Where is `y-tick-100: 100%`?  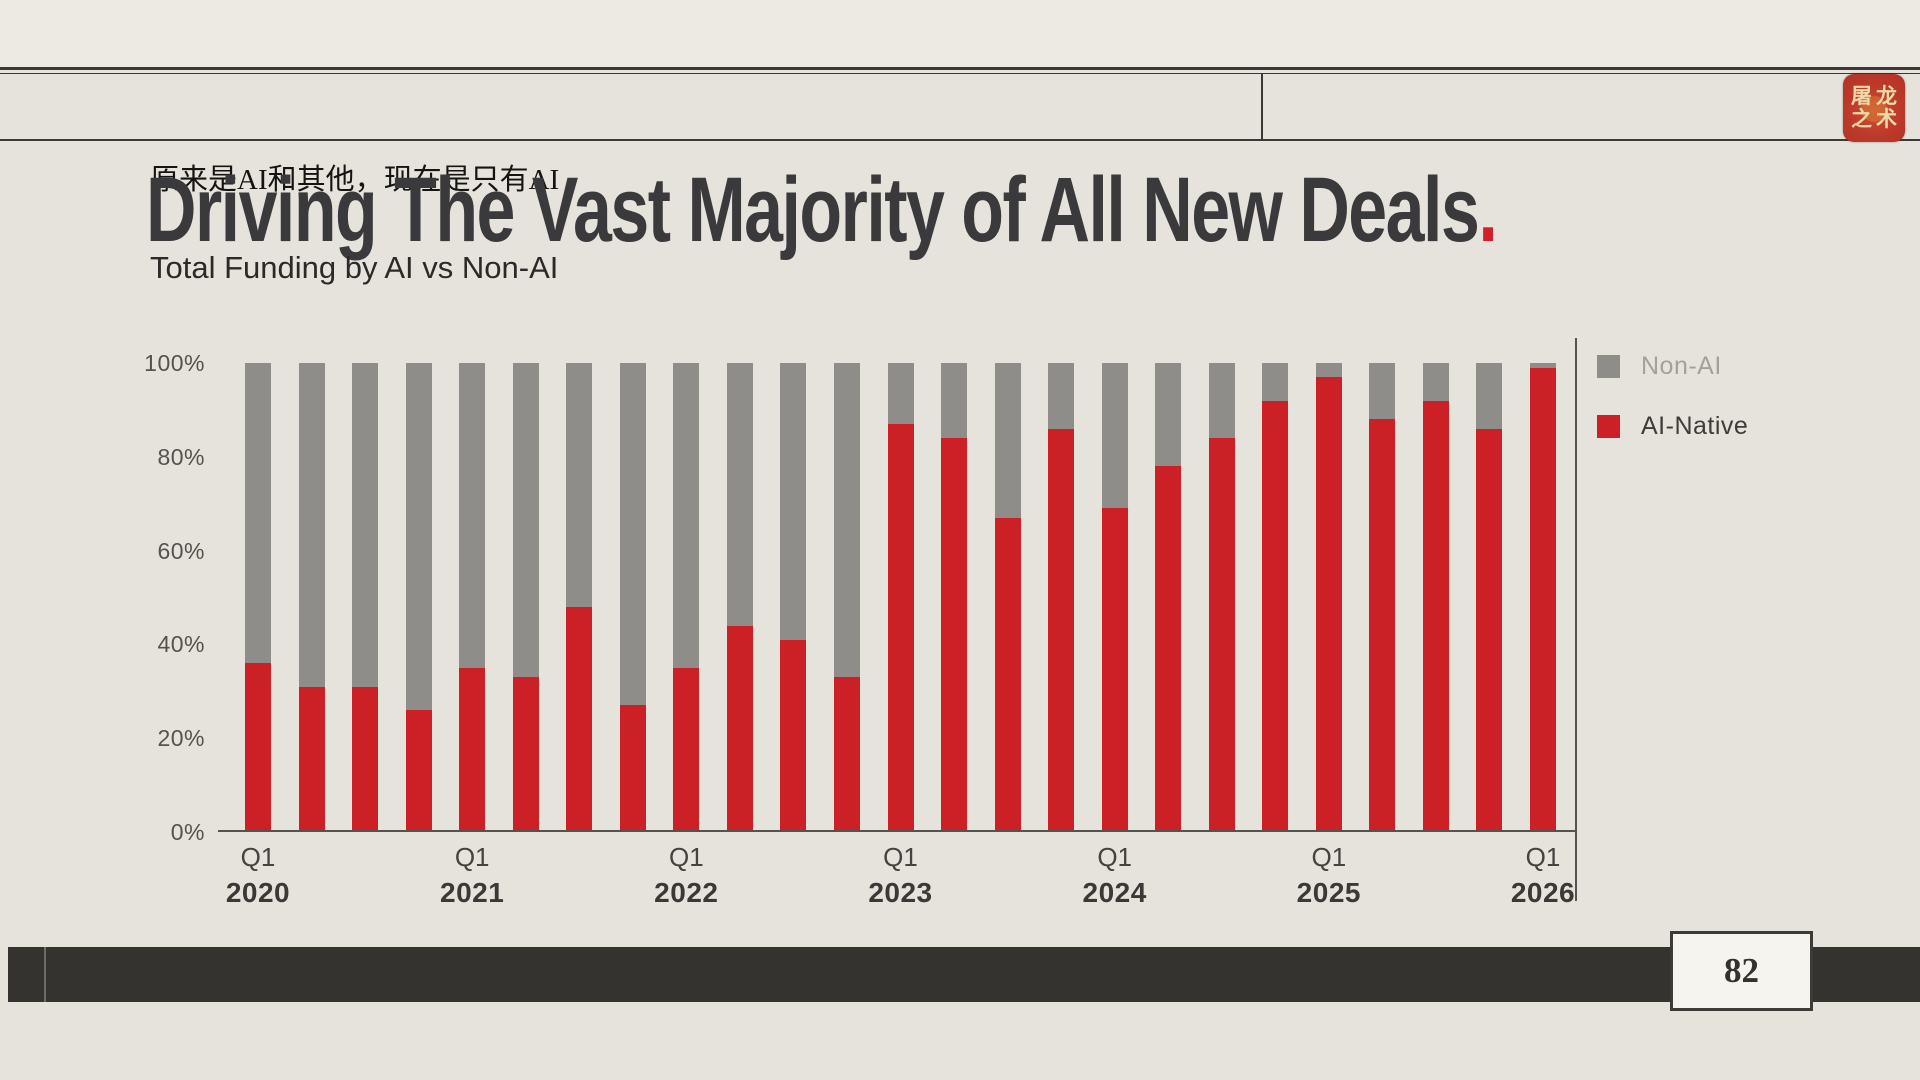 y-tick-100: 100% is located at coordinates (174, 363).